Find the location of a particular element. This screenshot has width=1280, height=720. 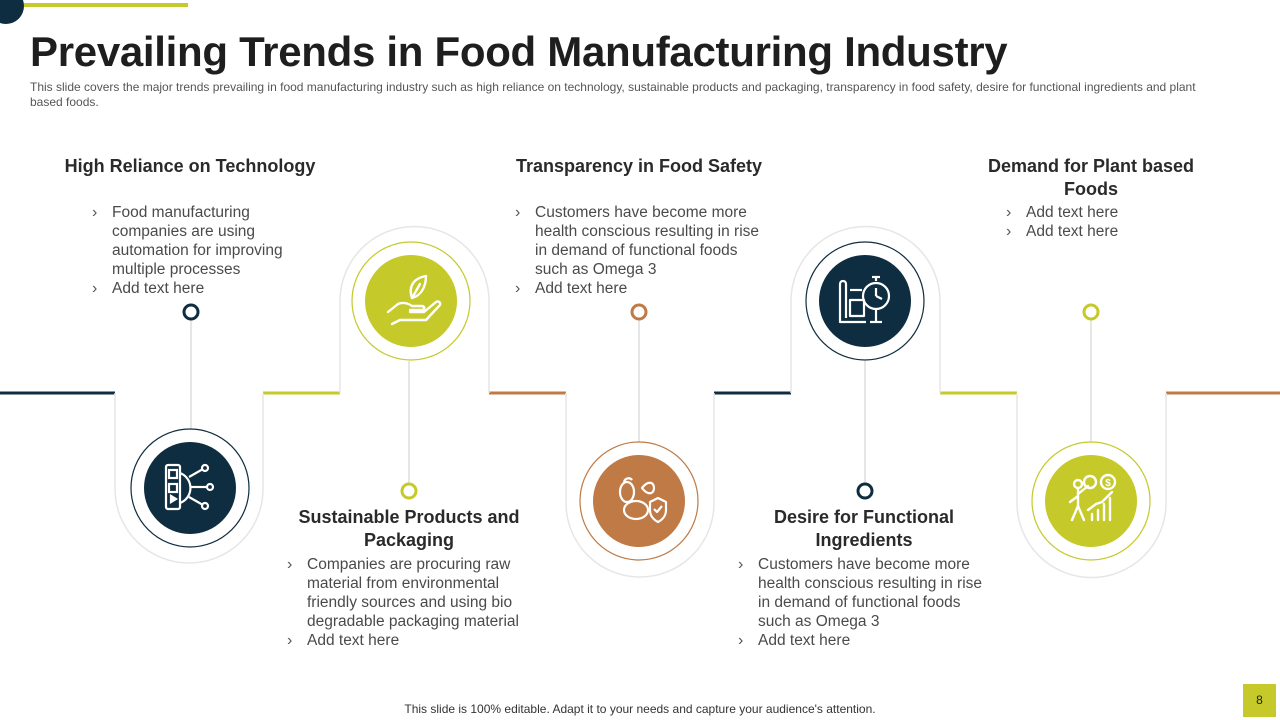

trend-icon-functional is located at coordinates (865, 303).